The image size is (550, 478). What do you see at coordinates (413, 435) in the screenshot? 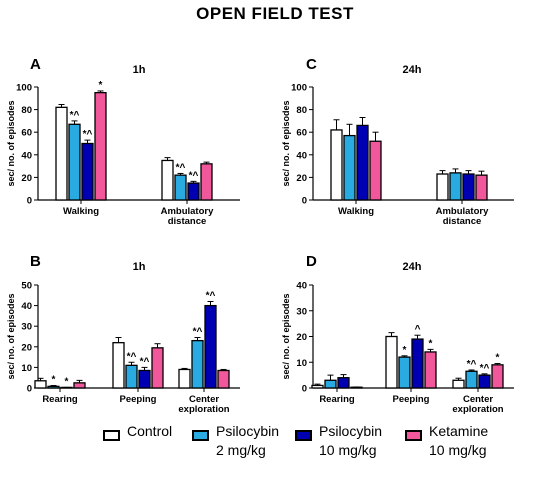
I see `legend-swatch-ketamine` at bounding box center [413, 435].